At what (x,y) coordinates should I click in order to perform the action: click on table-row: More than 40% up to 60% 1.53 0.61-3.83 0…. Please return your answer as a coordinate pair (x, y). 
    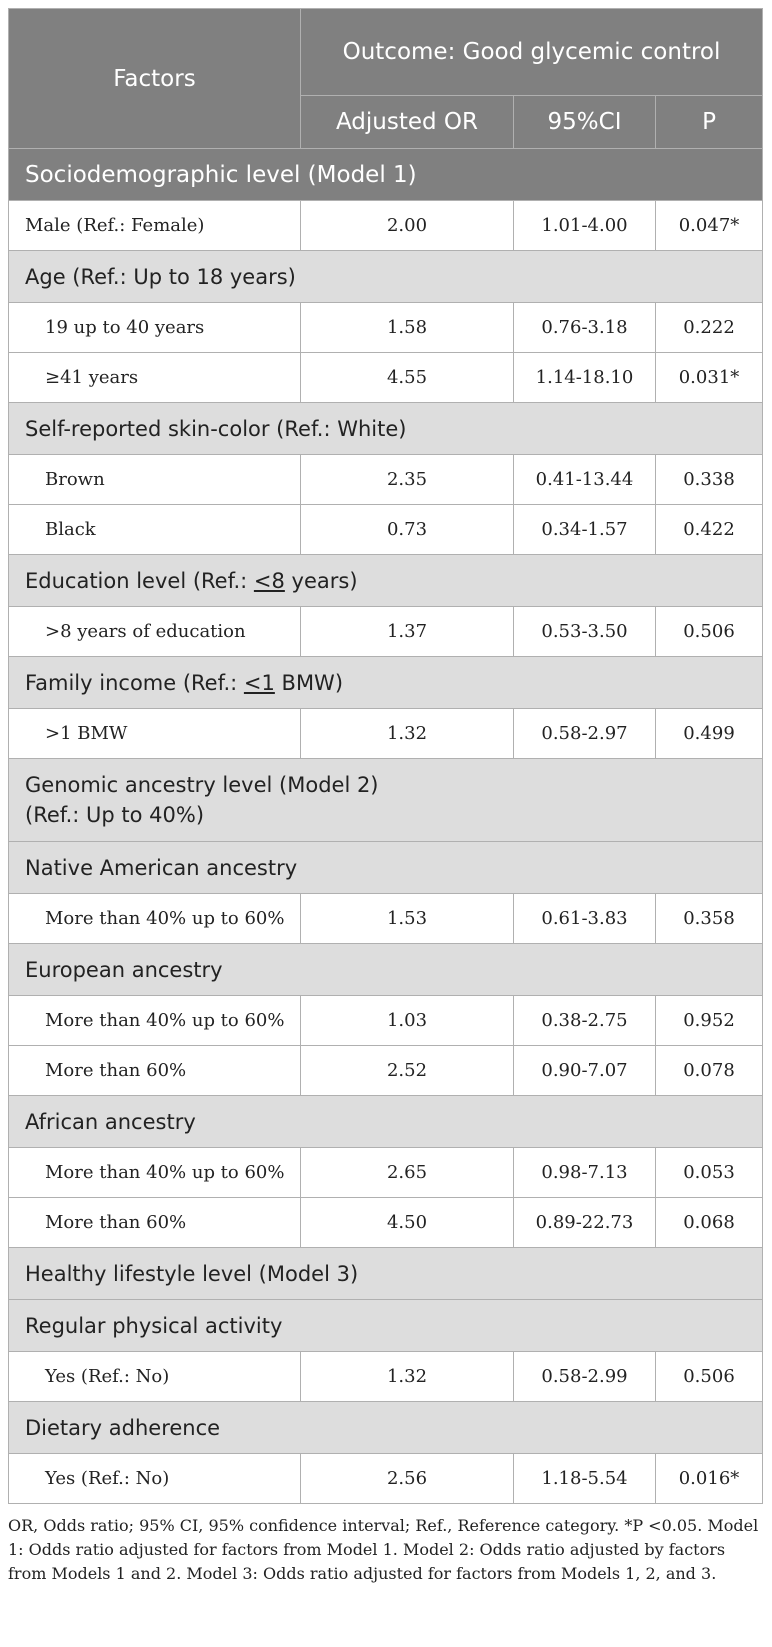
    Looking at the image, I should click on (385, 918).